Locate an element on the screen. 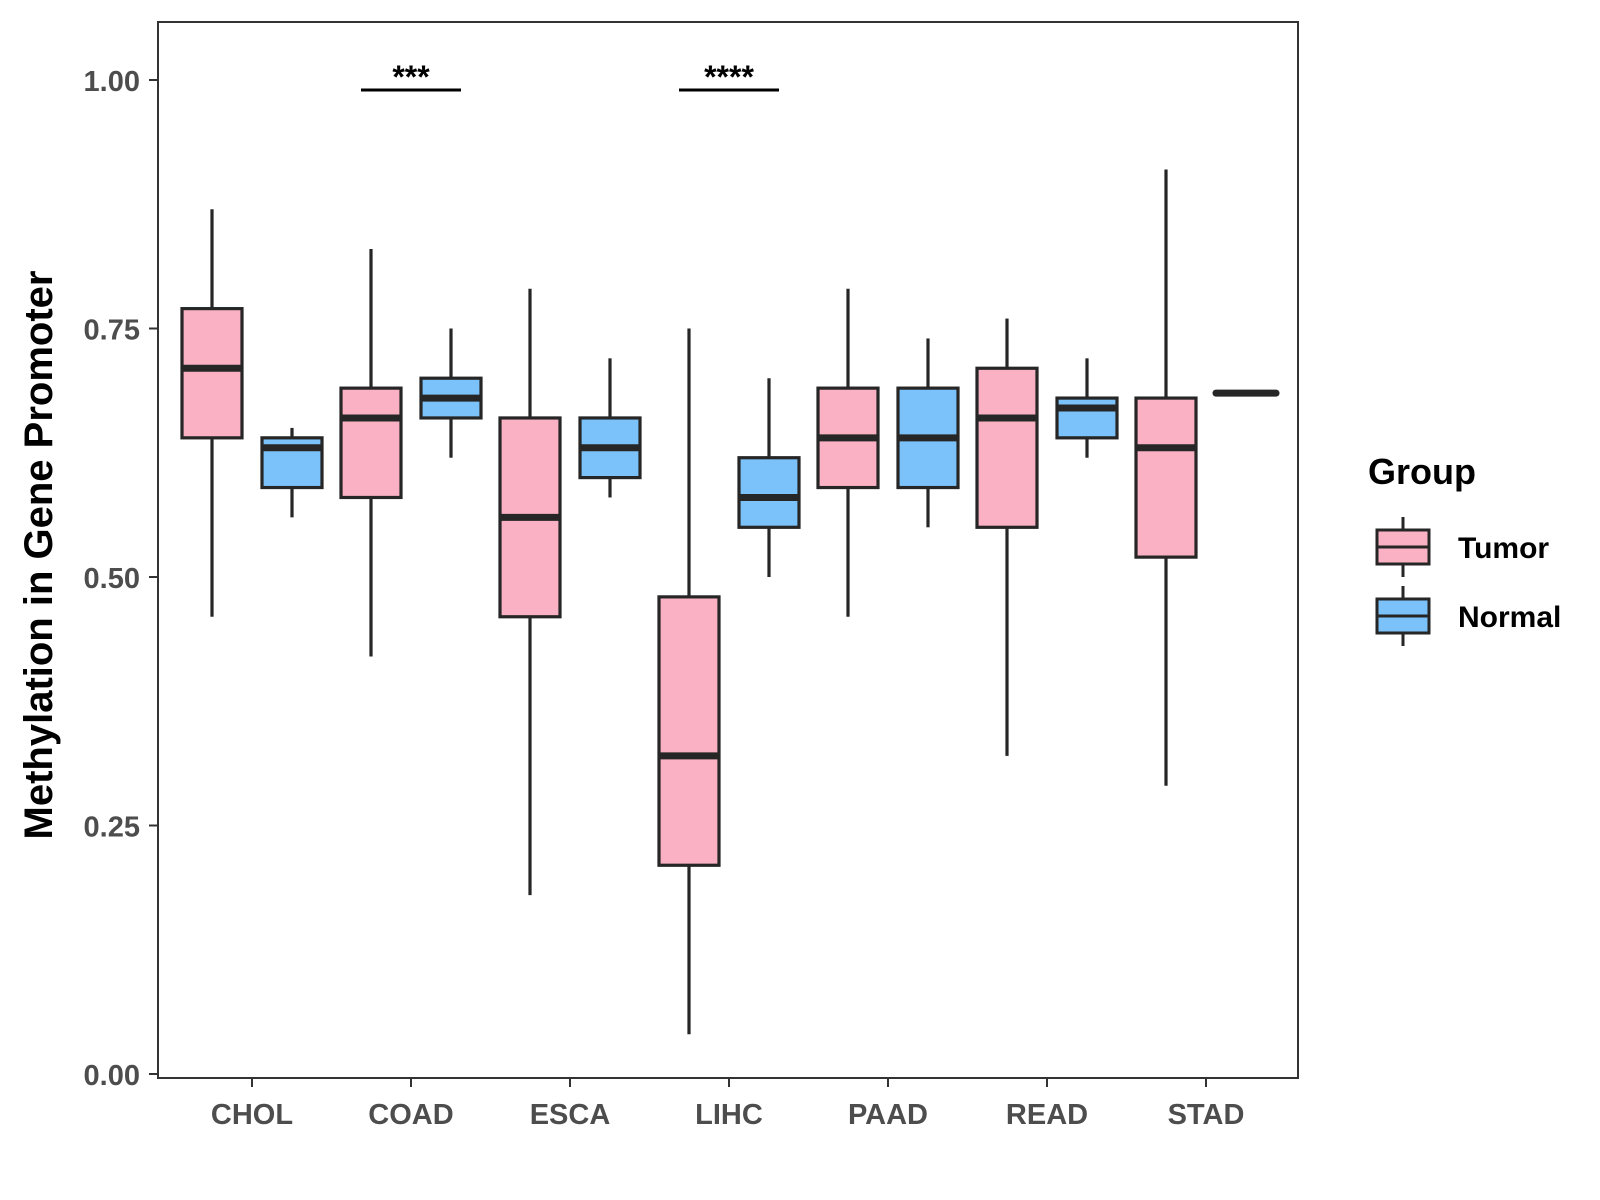 The width and height of the screenshot is (1600, 1200). significance-annotations: *** **** is located at coordinates (570, 77).